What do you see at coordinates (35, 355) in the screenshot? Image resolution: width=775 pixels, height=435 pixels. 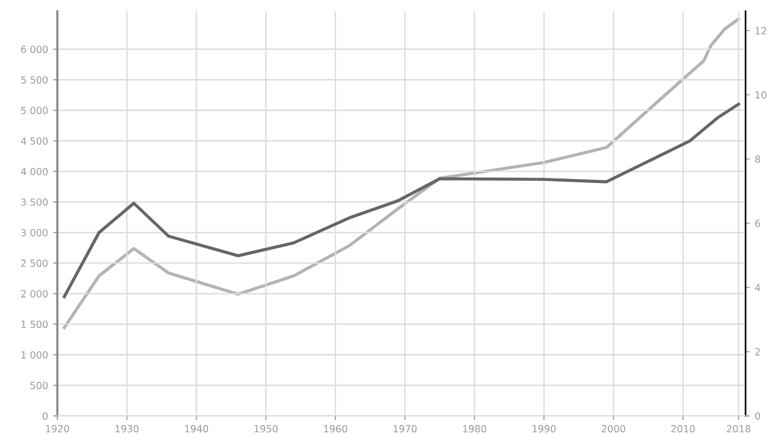 I see `y-tick-label: 1 000` at bounding box center [35, 355].